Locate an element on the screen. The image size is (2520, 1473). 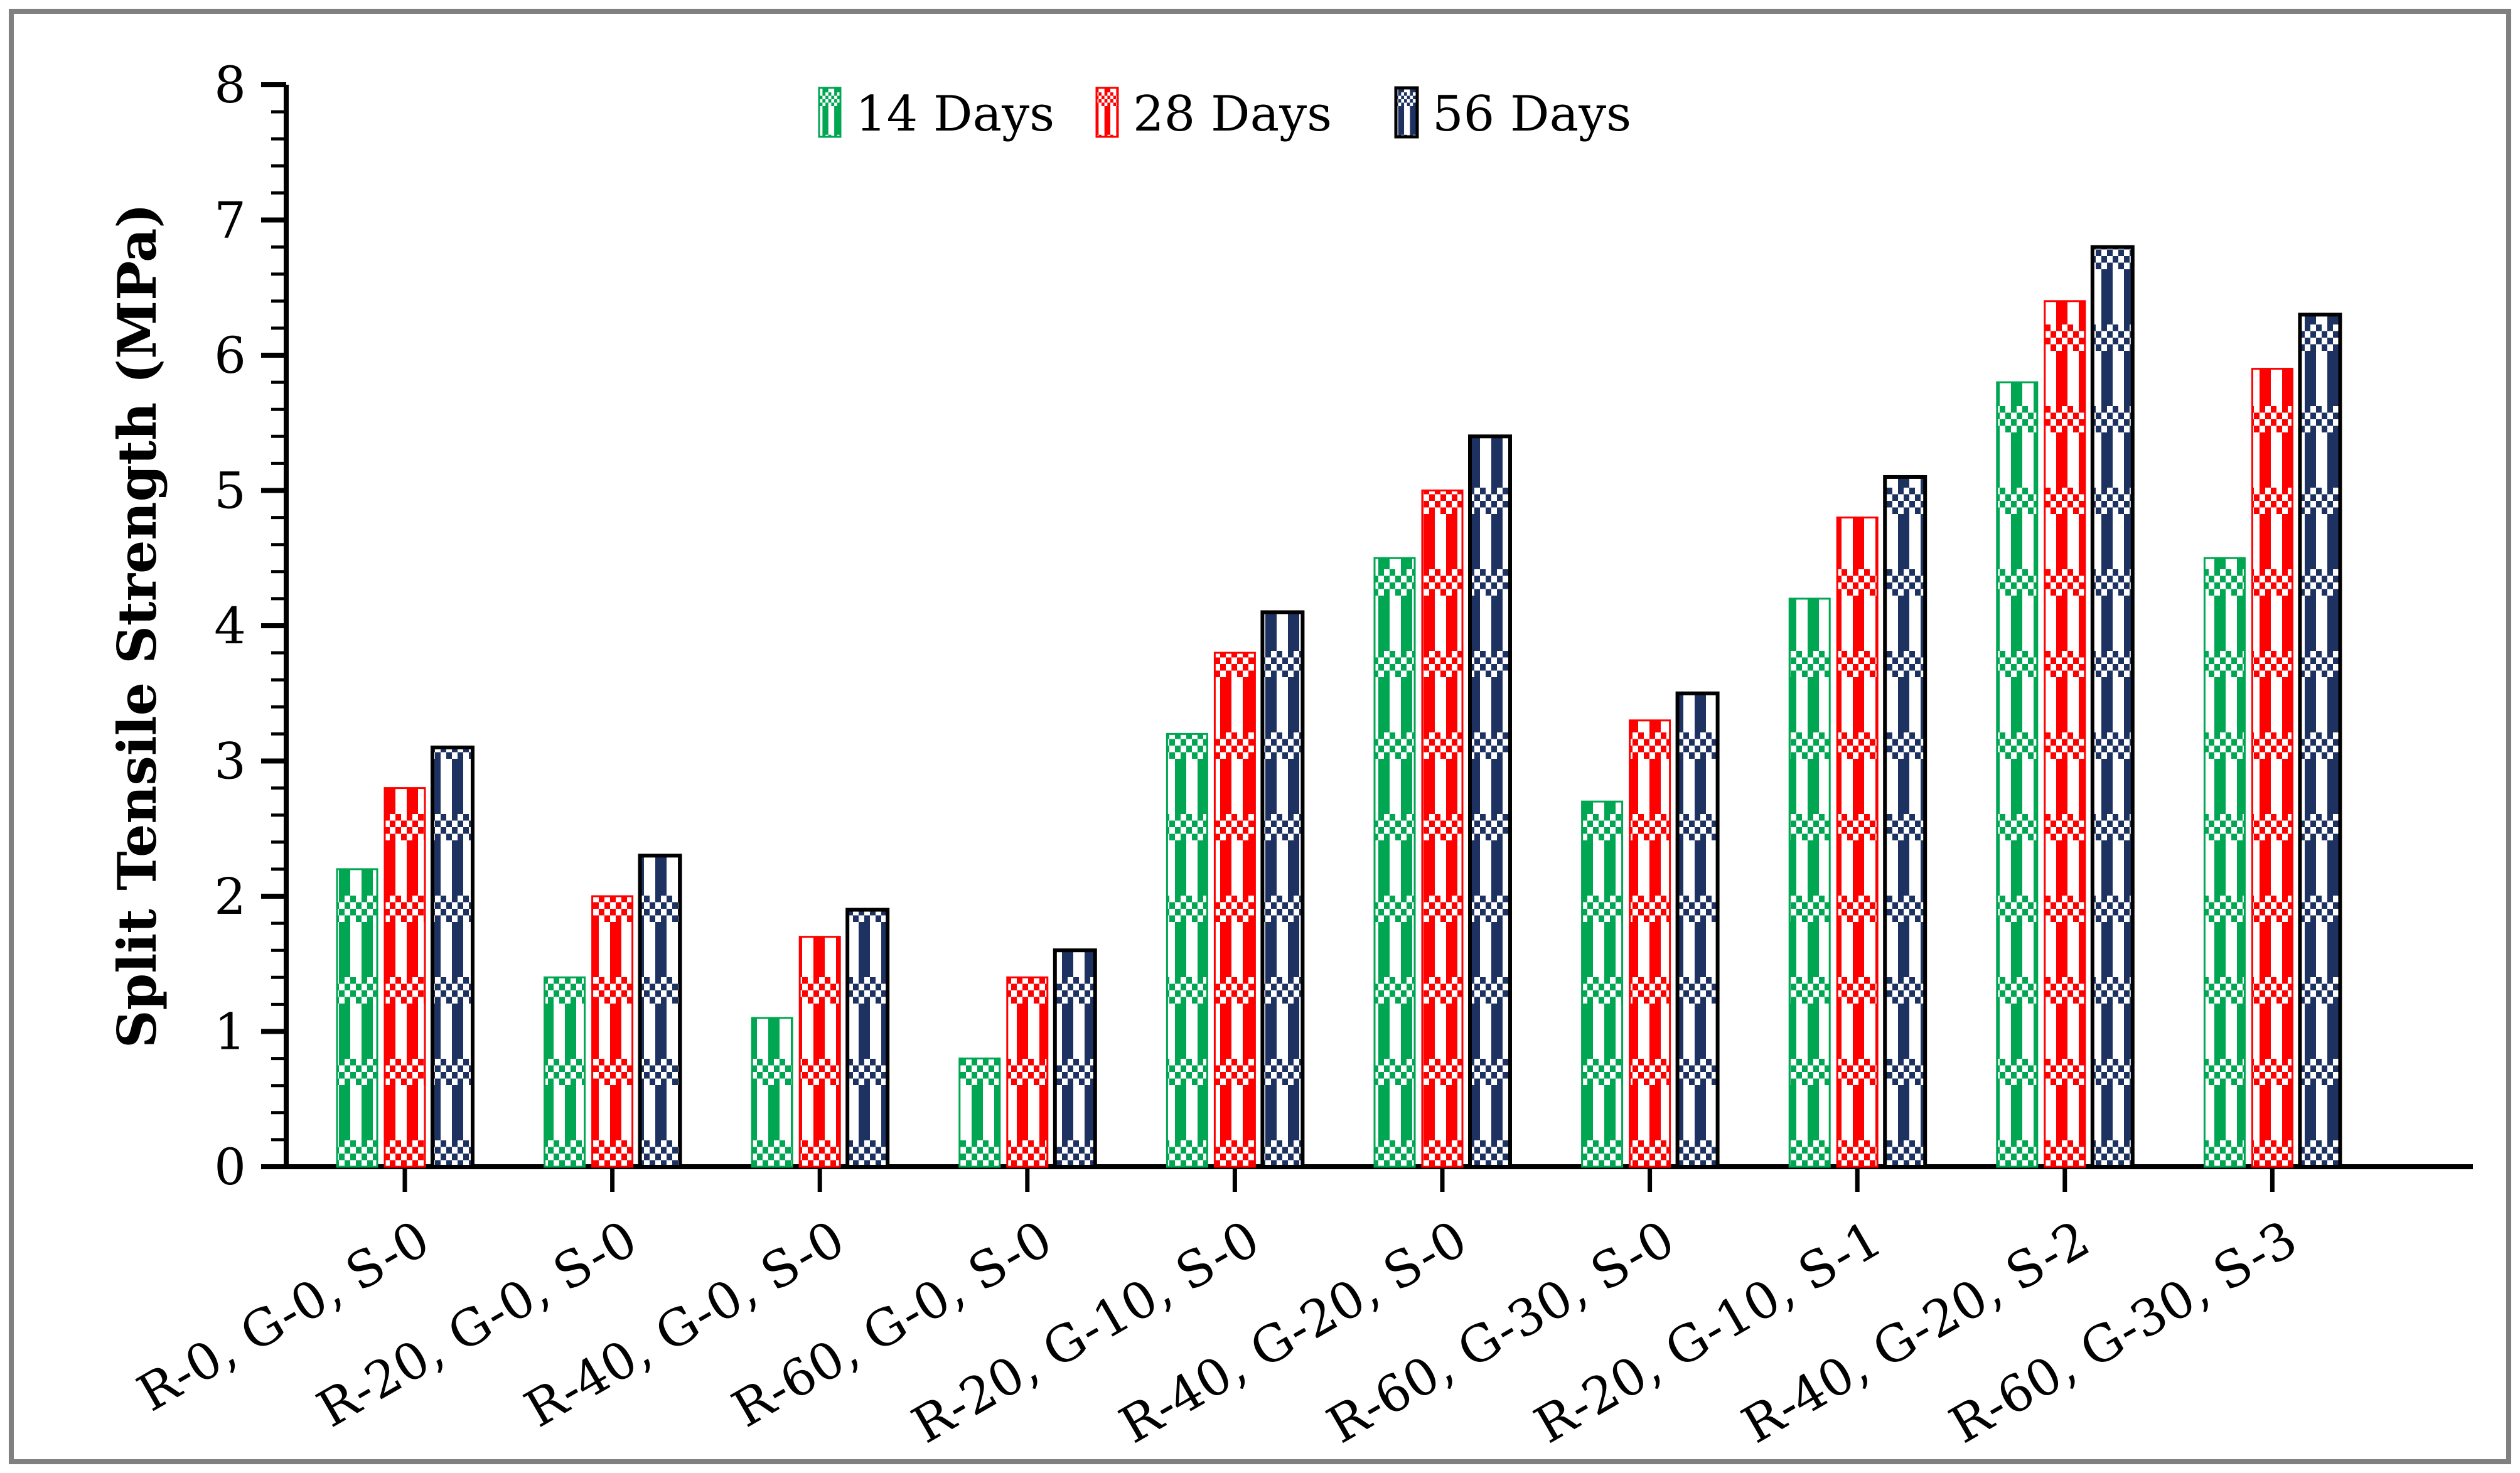
legend-marker-28-days is located at coordinates (1107, 112).